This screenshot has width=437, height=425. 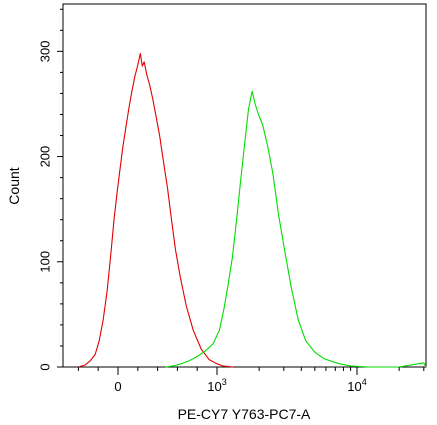 What do you see at coordinates (50, 189) in the screenshot?
I see `y-axis-ticks: 0 100 200 300` at bounding box center [50, 189].